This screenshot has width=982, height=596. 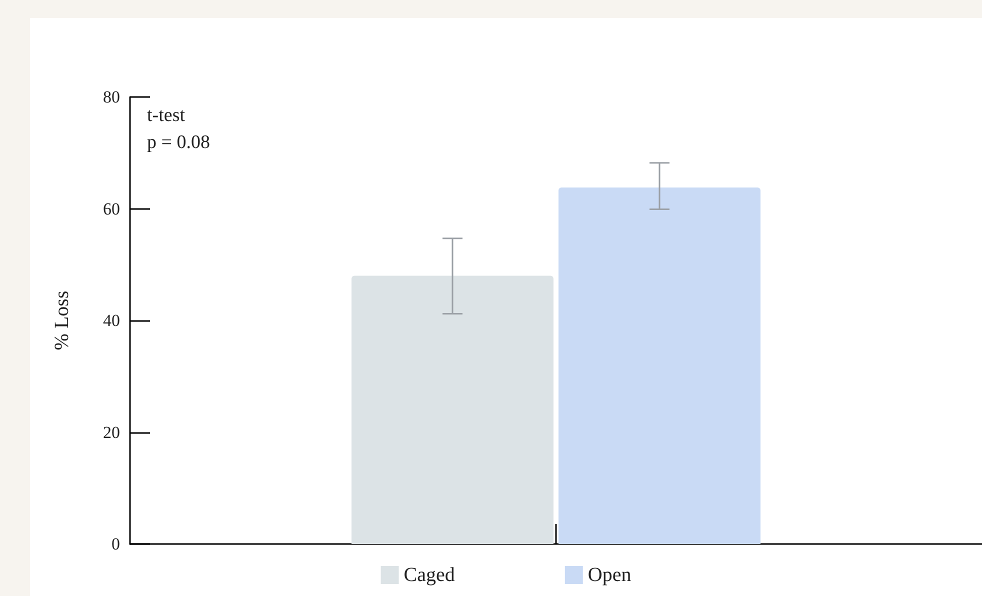 I want to click on y-tick-label: 40, so click(x=111, y=320).